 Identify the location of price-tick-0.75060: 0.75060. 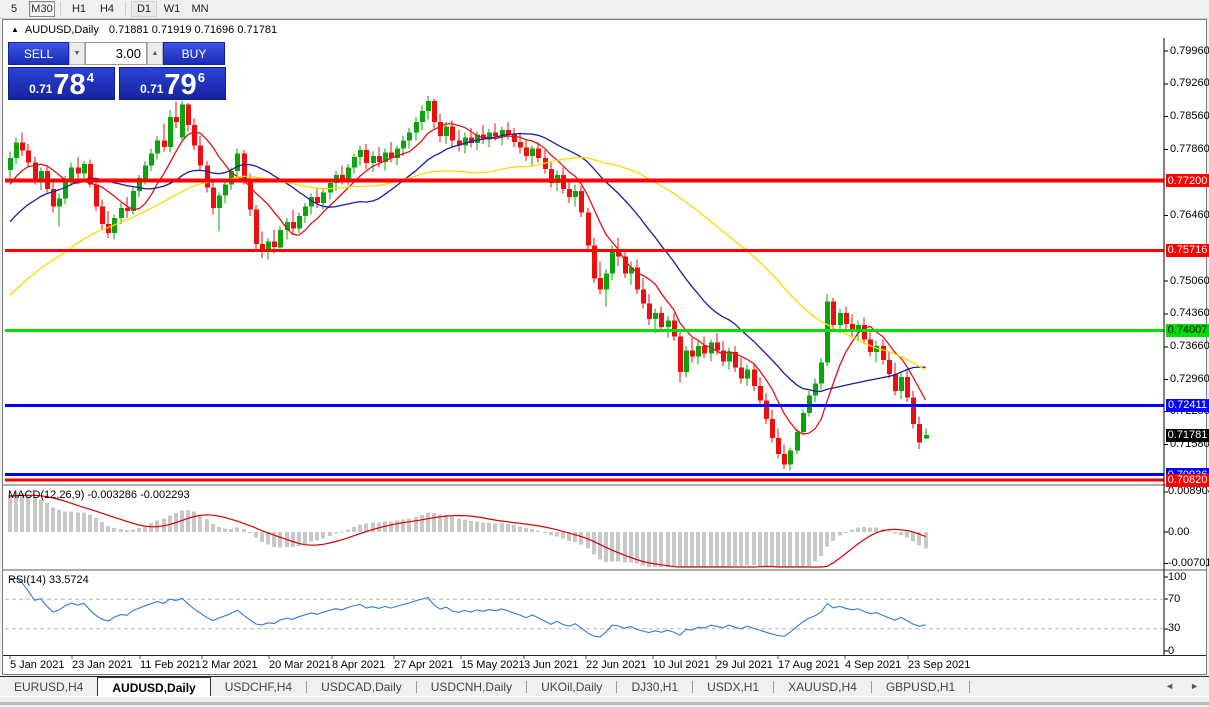
(1189, 280).